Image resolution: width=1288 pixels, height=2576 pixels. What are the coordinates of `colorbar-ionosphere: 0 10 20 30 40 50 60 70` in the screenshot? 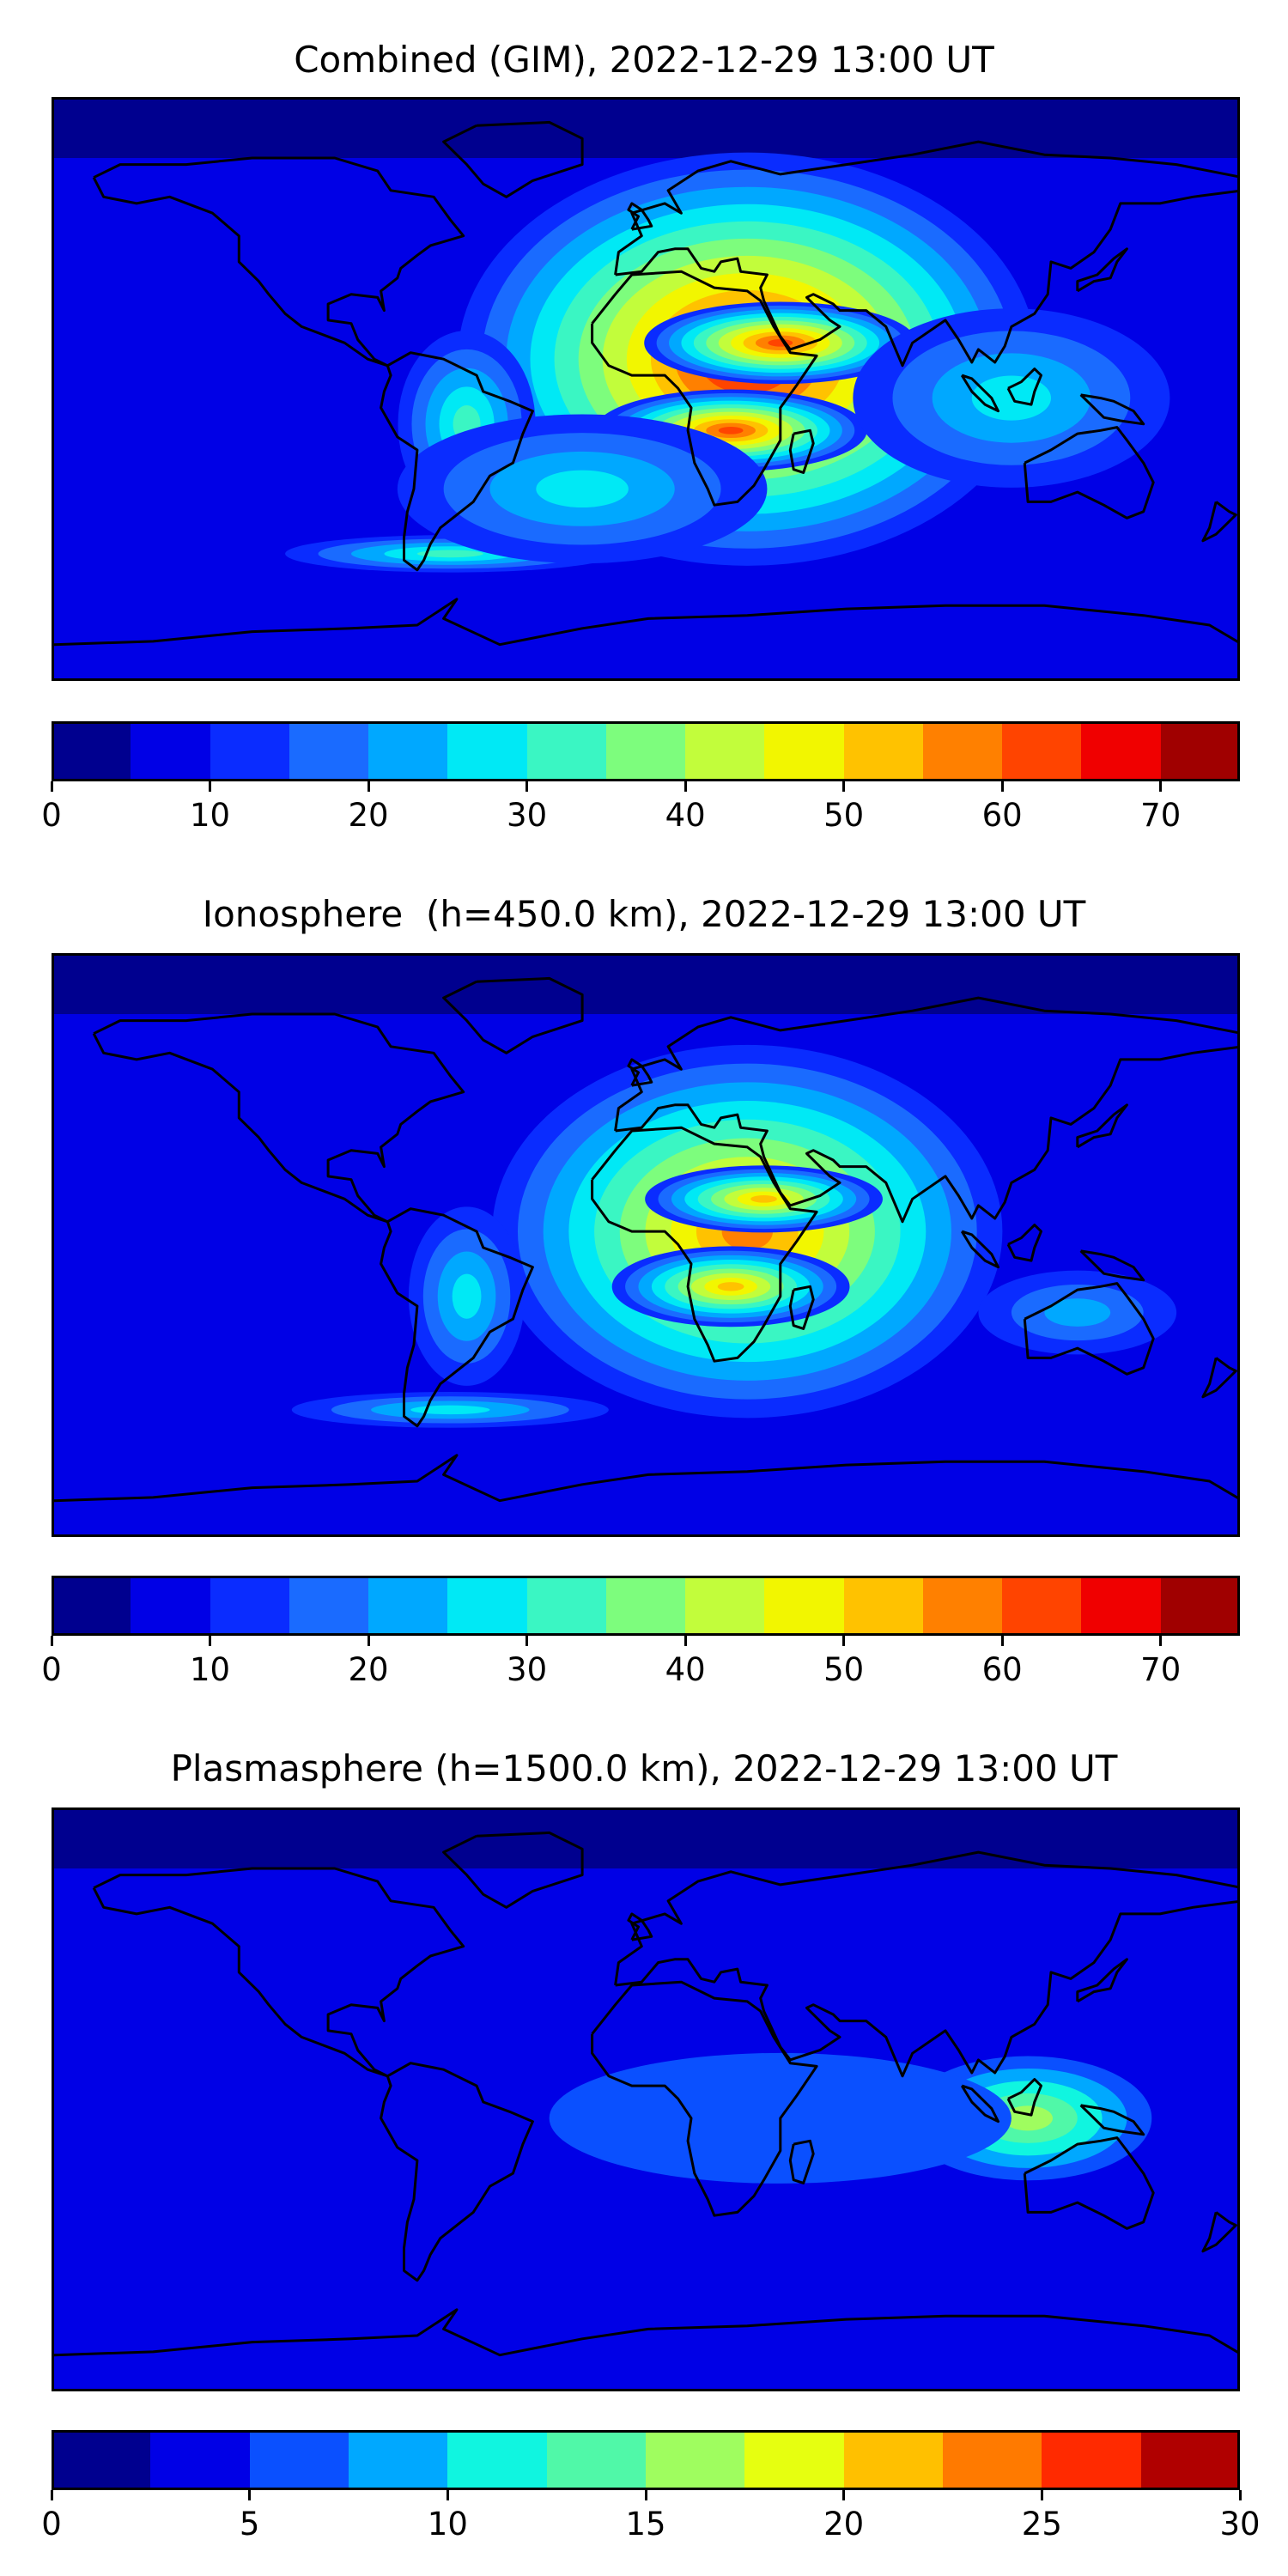 It's located at (641, 1632).